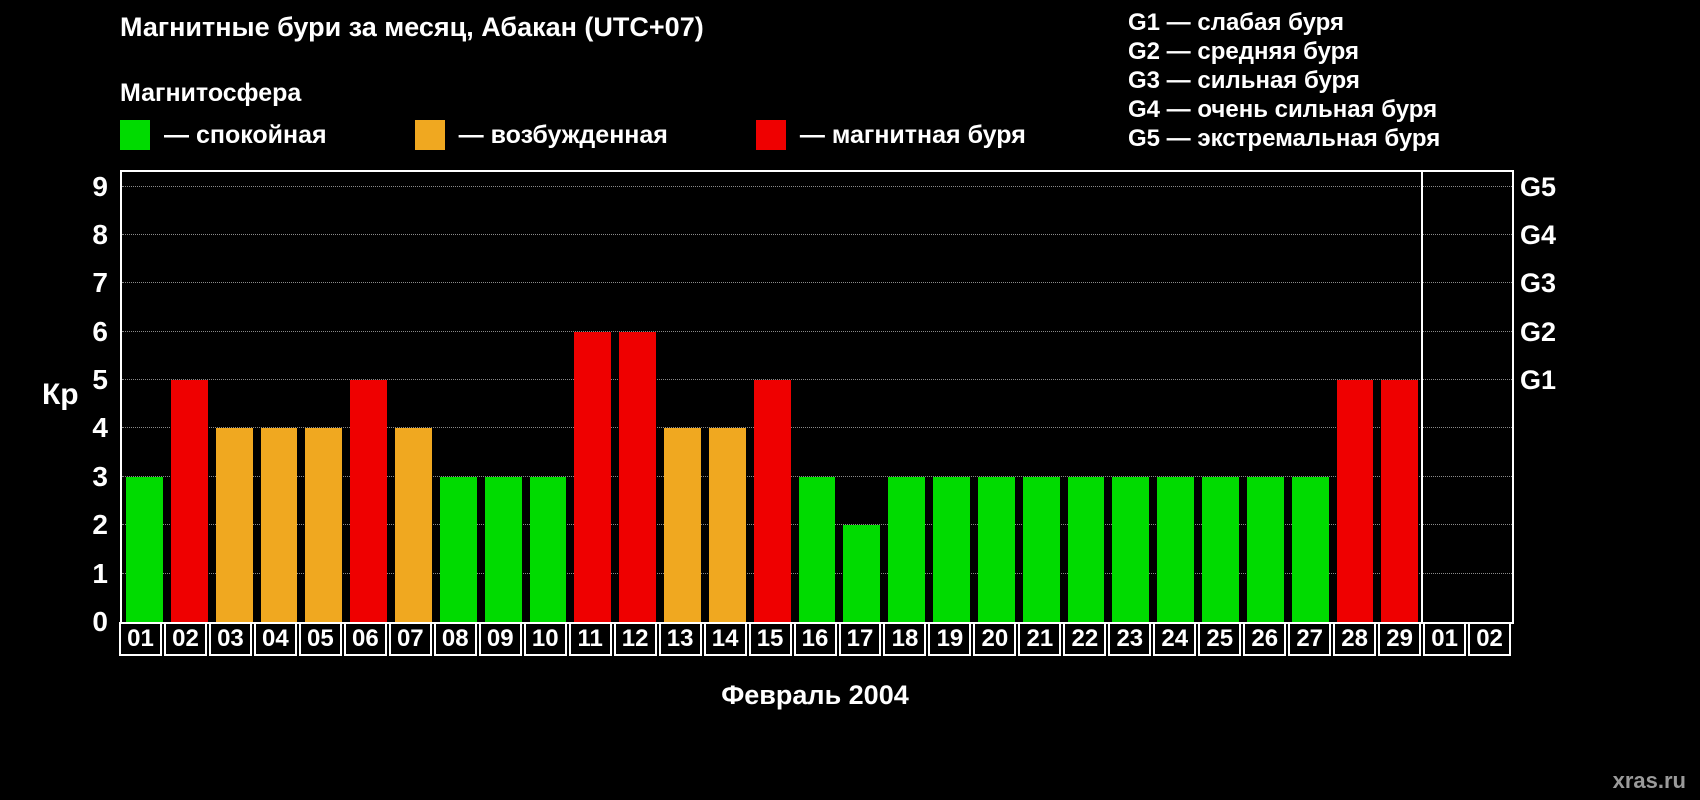  What do you see at coordinates (245, 134) in the screenshot?
I see `legend-item-label: — спокойная` at bounding box center [245, 134].